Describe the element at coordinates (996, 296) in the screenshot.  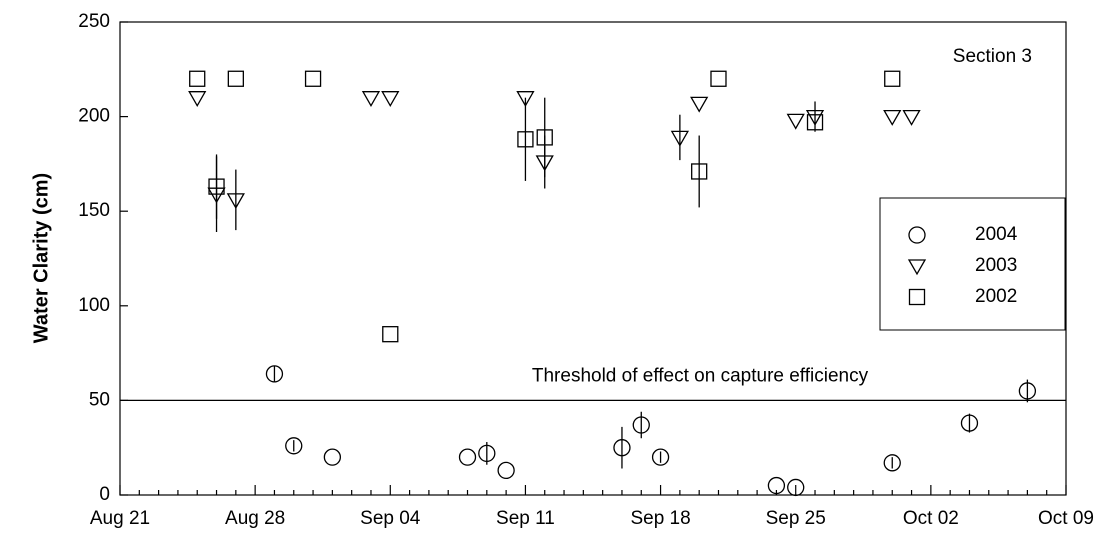
I see `legend-label: 2002` at that location.